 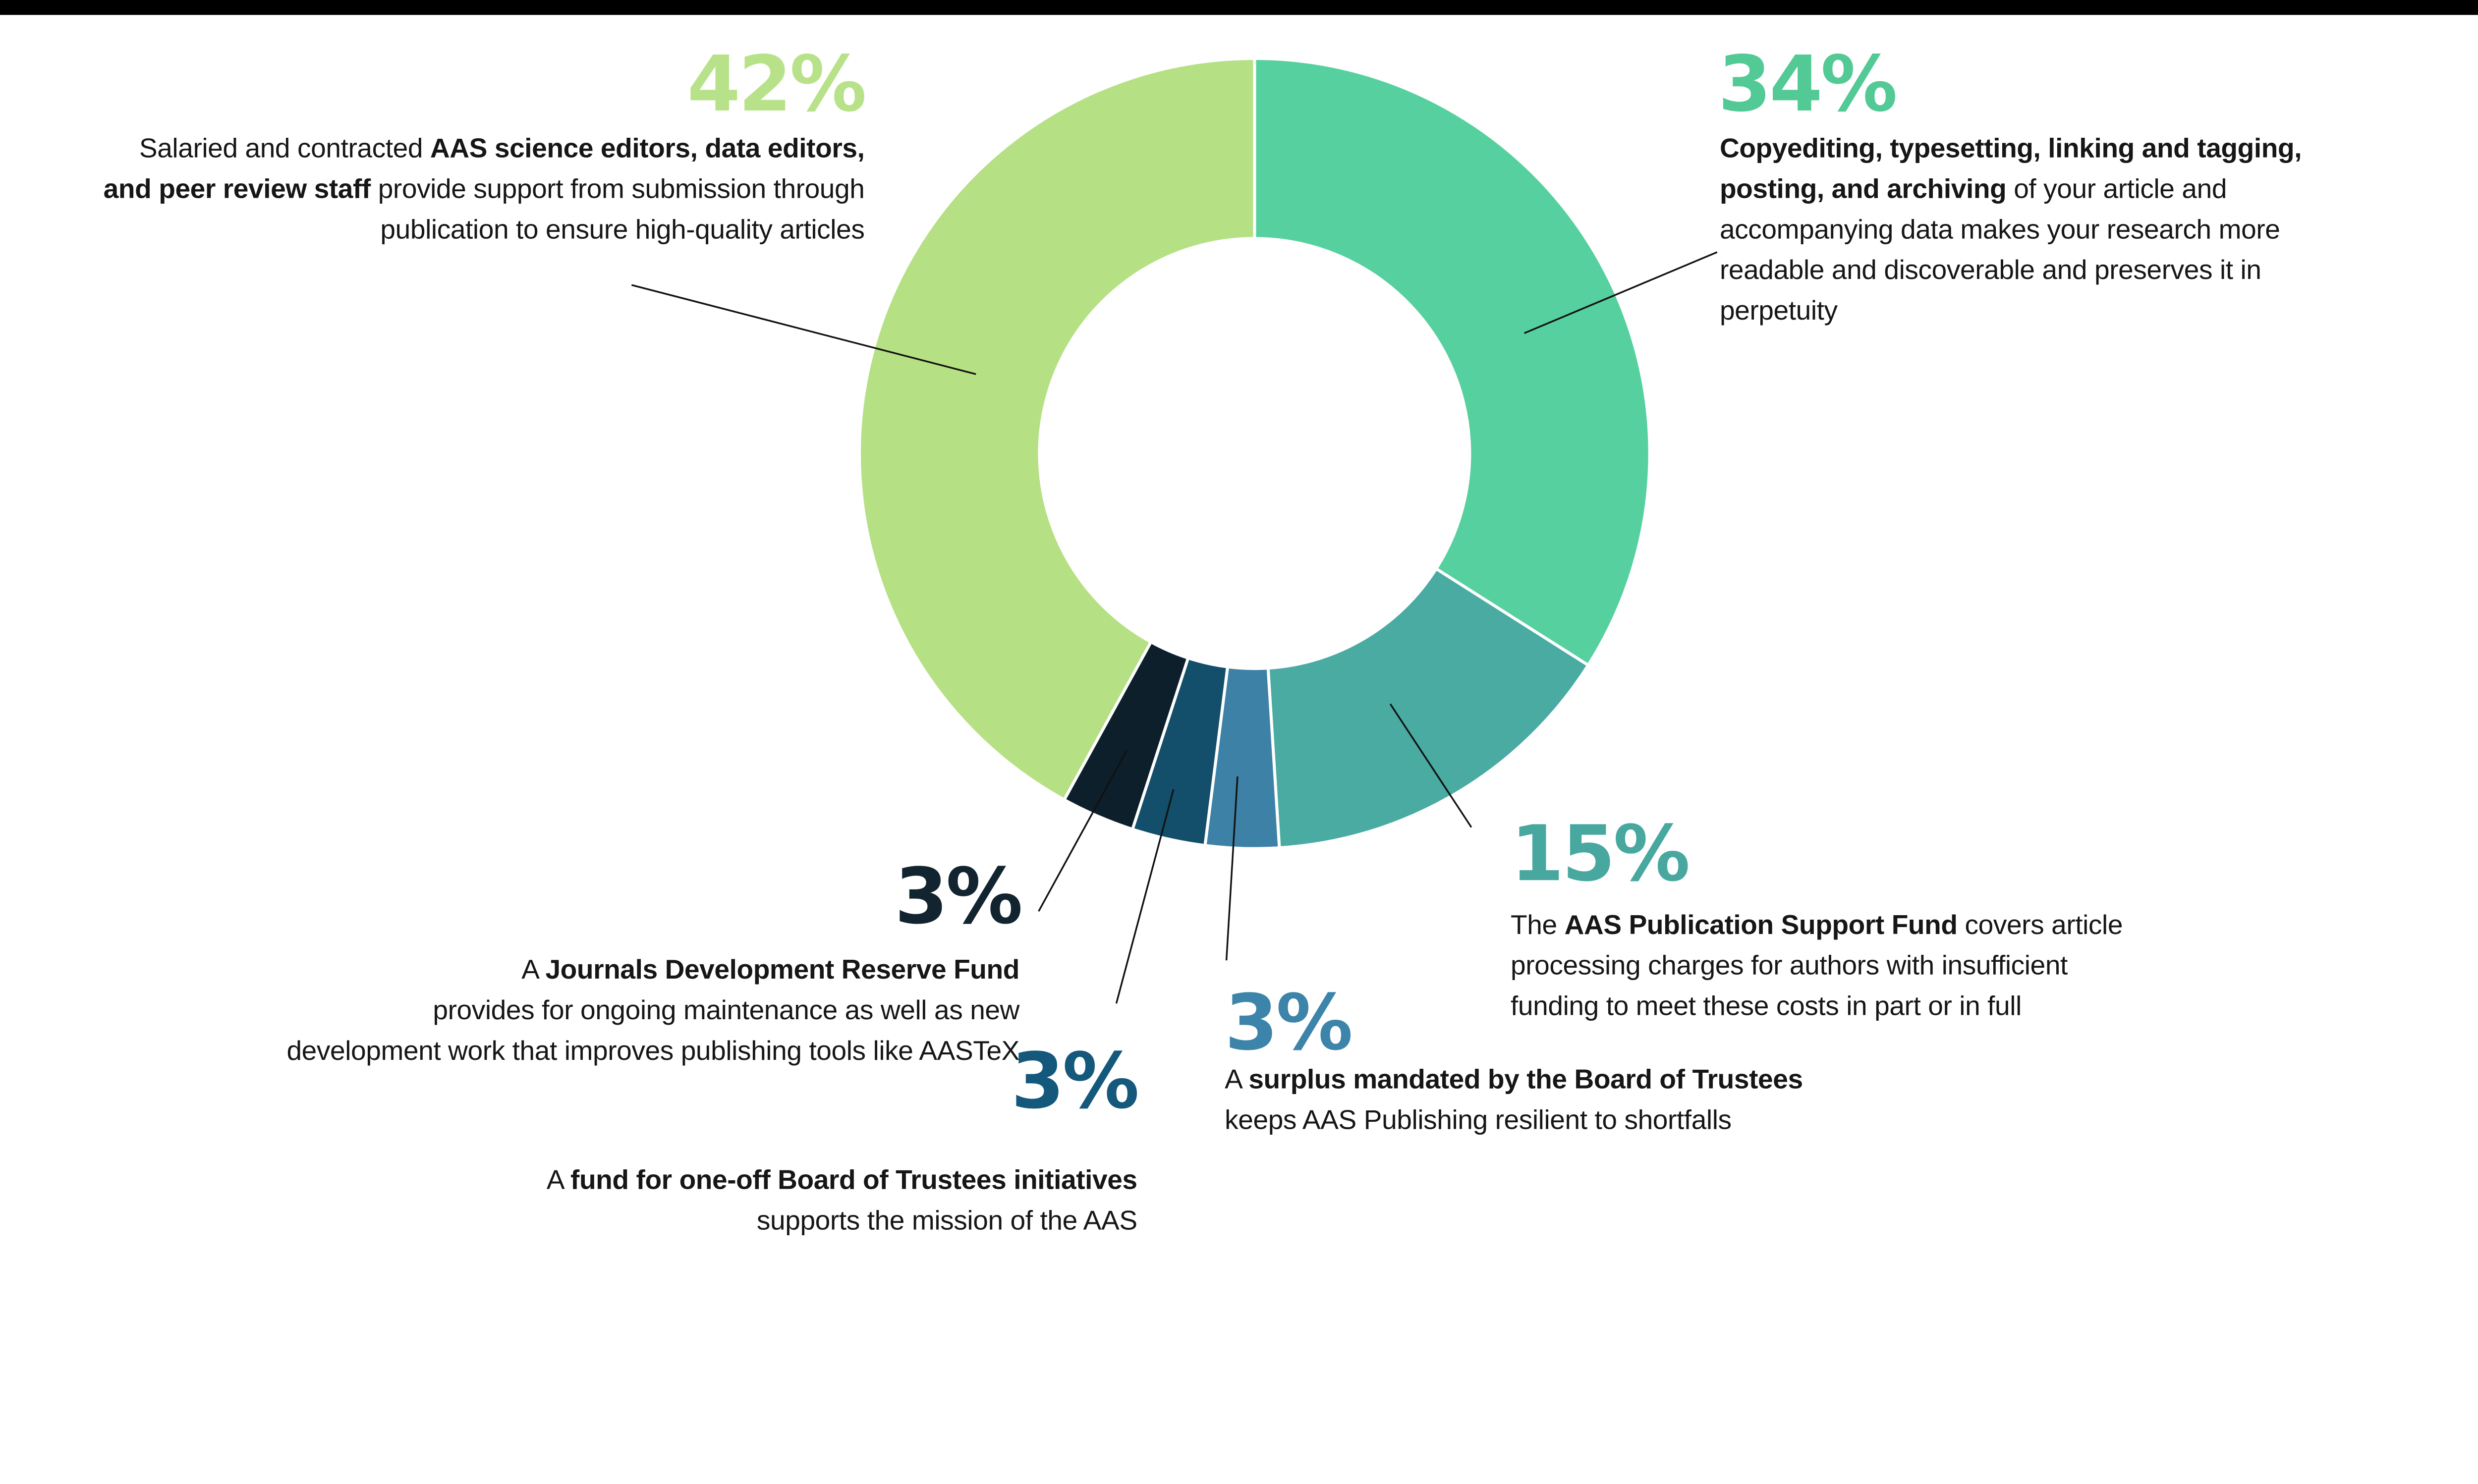 I want to click on body-text: The, so click(x=1538, y=925).